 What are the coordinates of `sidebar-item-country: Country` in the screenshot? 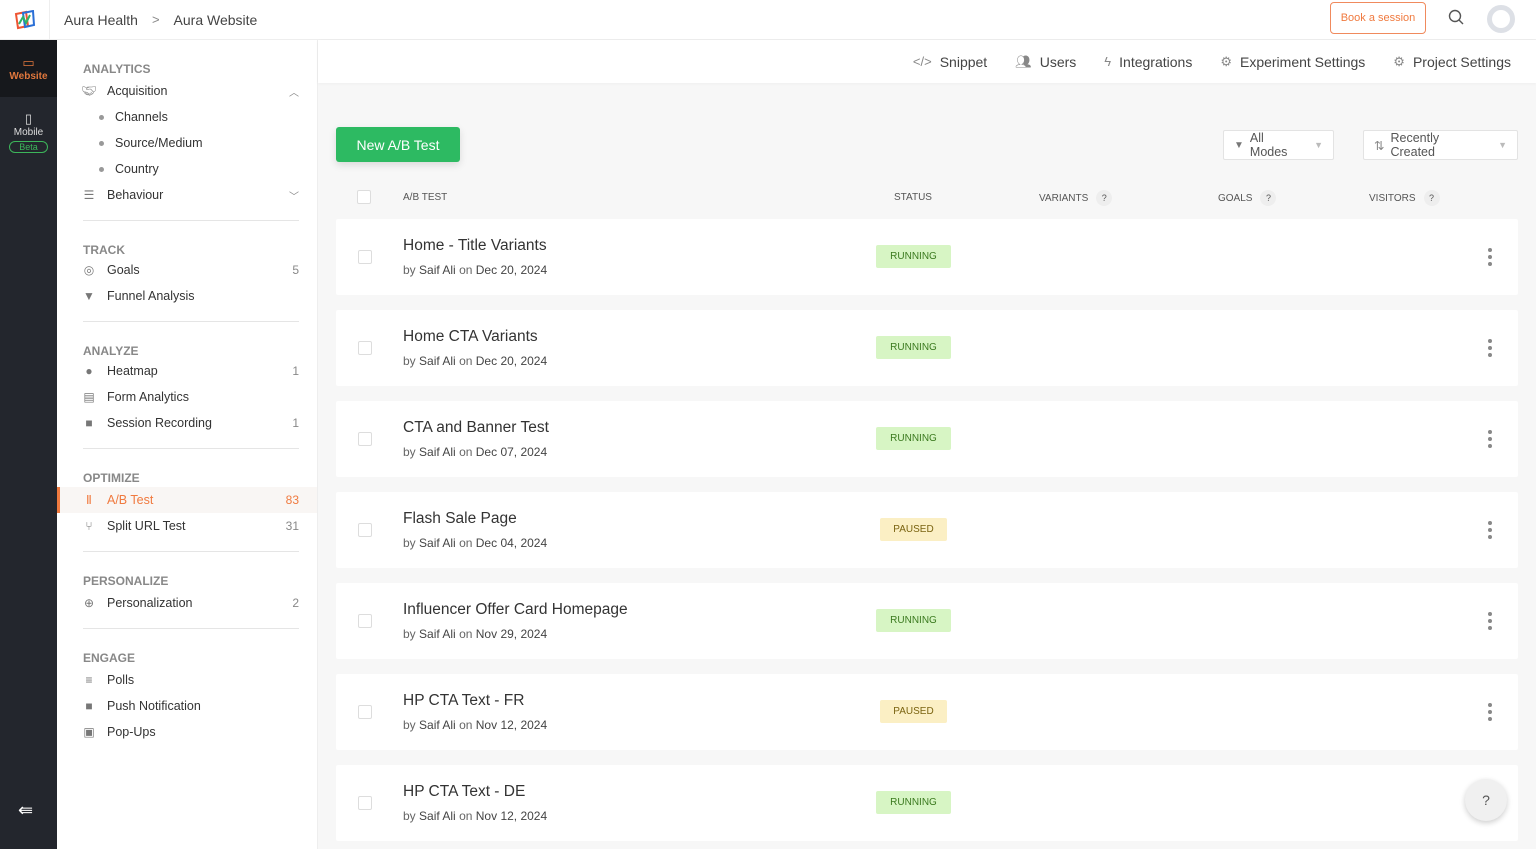 It's located at (187, 169).